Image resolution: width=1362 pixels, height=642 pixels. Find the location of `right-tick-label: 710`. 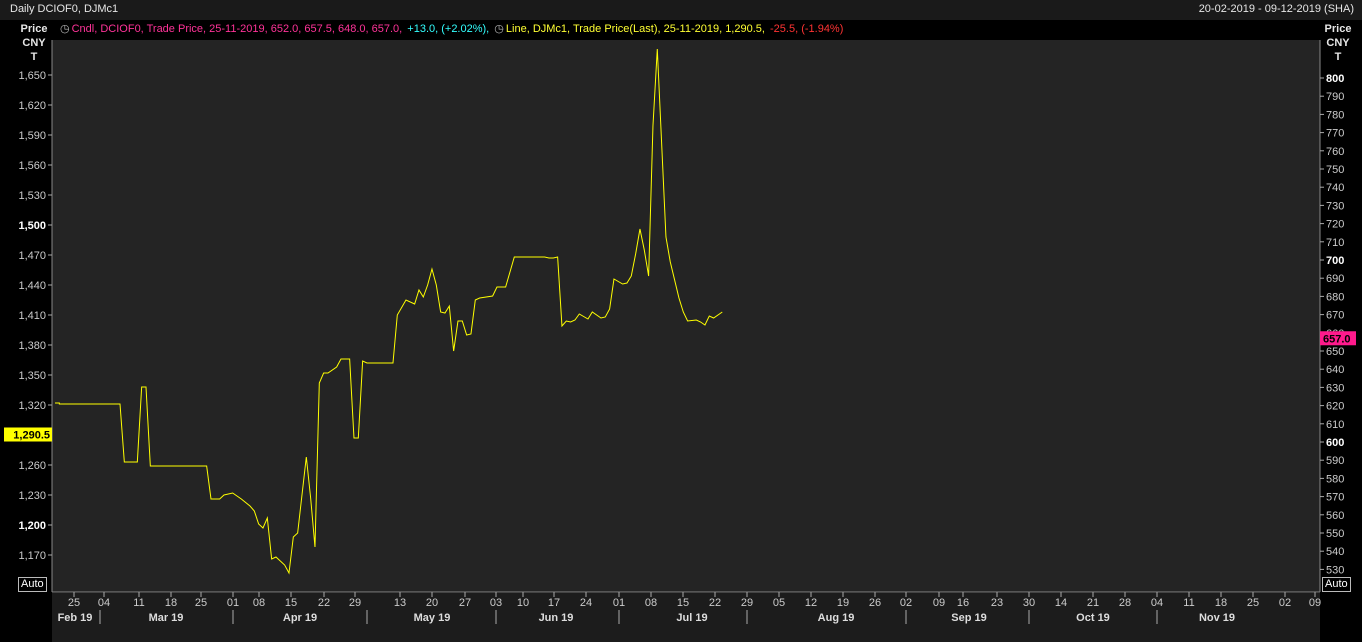

right-tick-label: 710 is located at coordinates (1335, 243).